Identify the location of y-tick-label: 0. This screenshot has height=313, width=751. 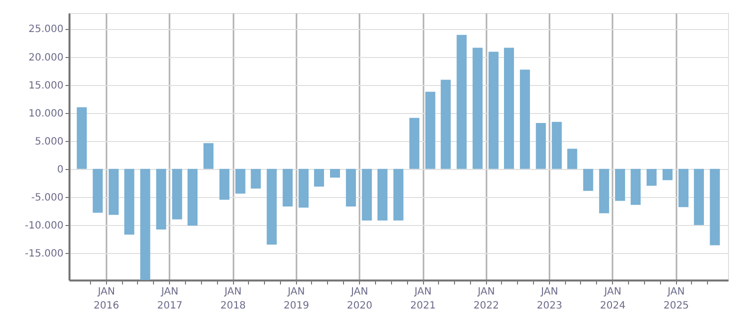
(60, 170).